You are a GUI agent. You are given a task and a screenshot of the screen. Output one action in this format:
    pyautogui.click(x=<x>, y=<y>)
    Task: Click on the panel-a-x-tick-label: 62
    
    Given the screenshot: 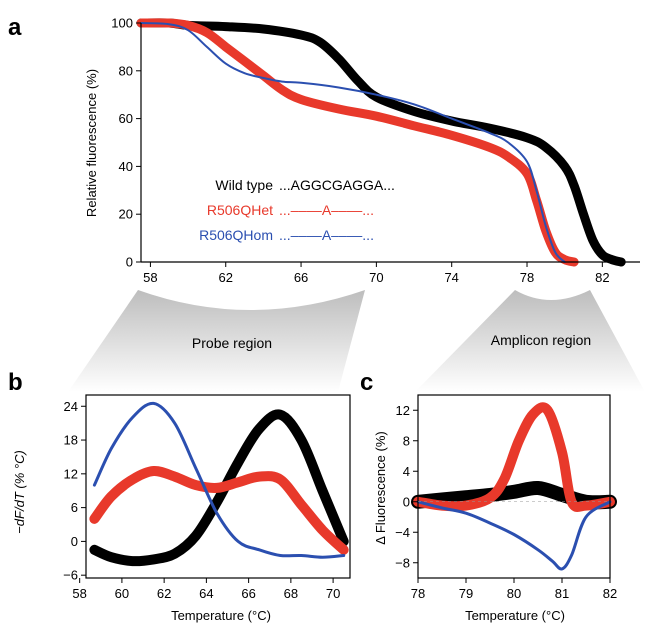 What is the action you would take?
    pyautogui.click(x=226, y=277)
    